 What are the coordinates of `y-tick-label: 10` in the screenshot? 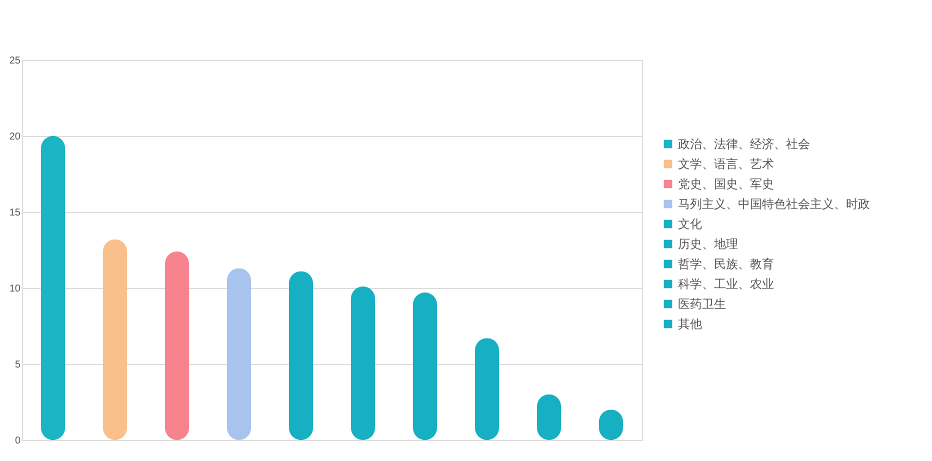 It's located at (15, 289).